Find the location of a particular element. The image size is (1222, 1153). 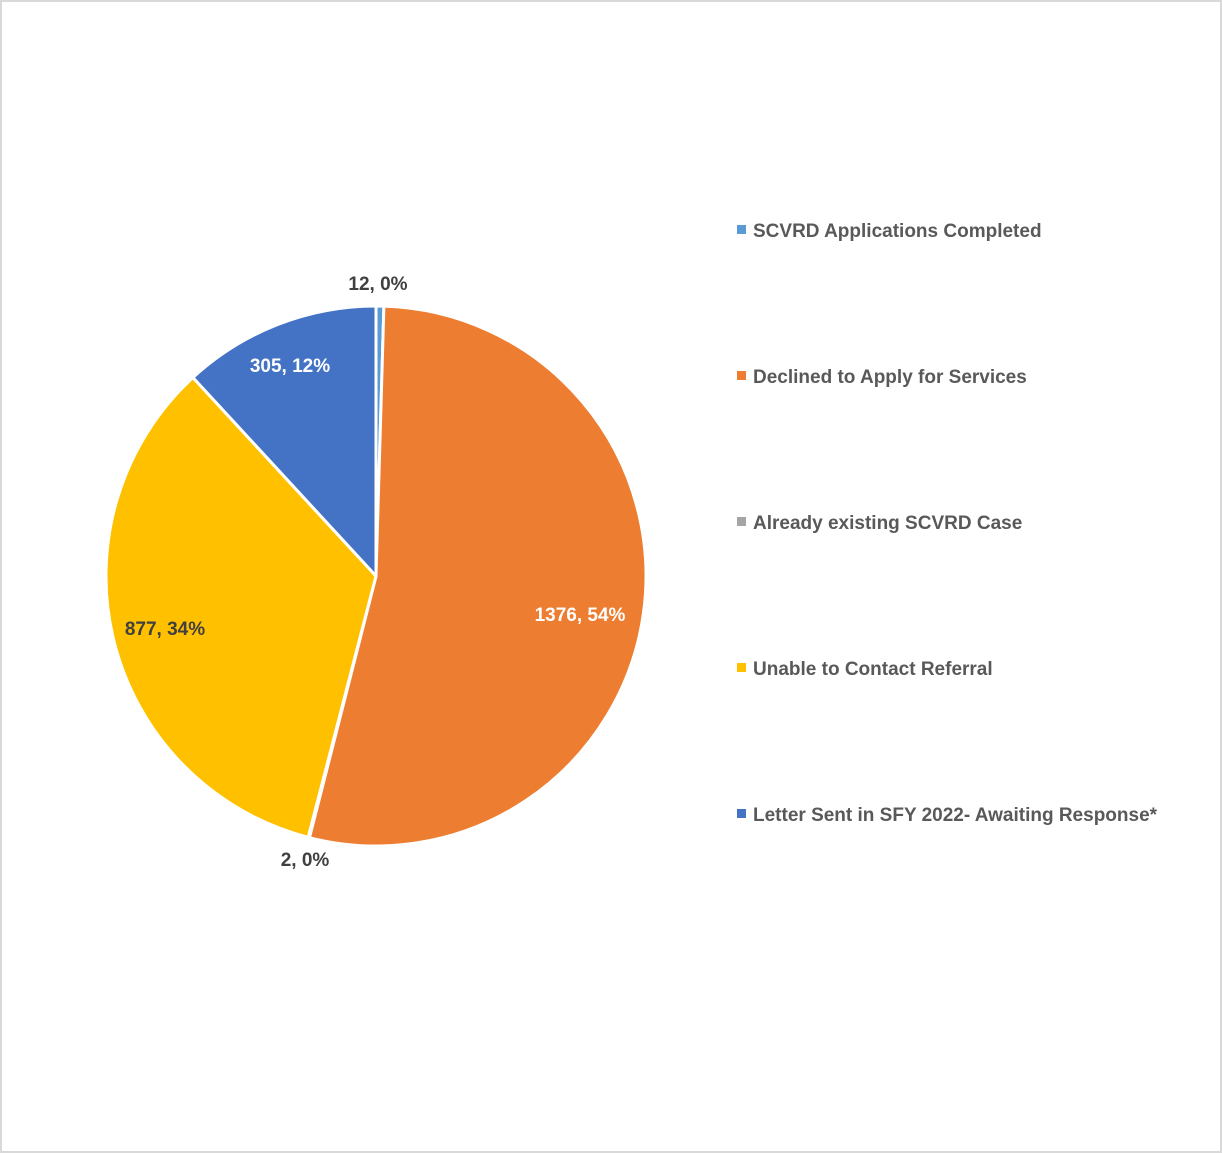

legend-label: SCVRD Applications Completed is located at coordinates (897, 231).